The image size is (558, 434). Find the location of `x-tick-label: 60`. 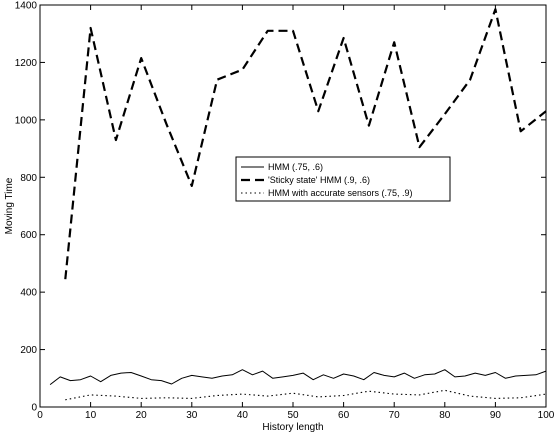

x-tick-label: 60 is located at coordinates (344, 415).